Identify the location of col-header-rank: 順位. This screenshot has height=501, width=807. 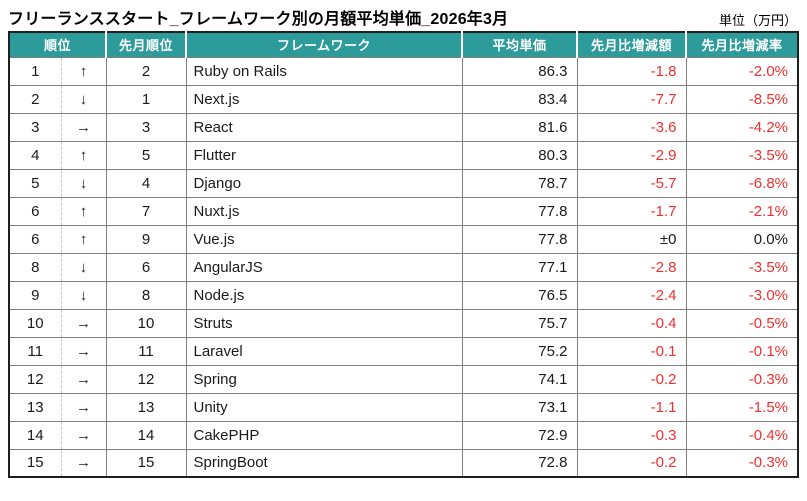
(58, 45).